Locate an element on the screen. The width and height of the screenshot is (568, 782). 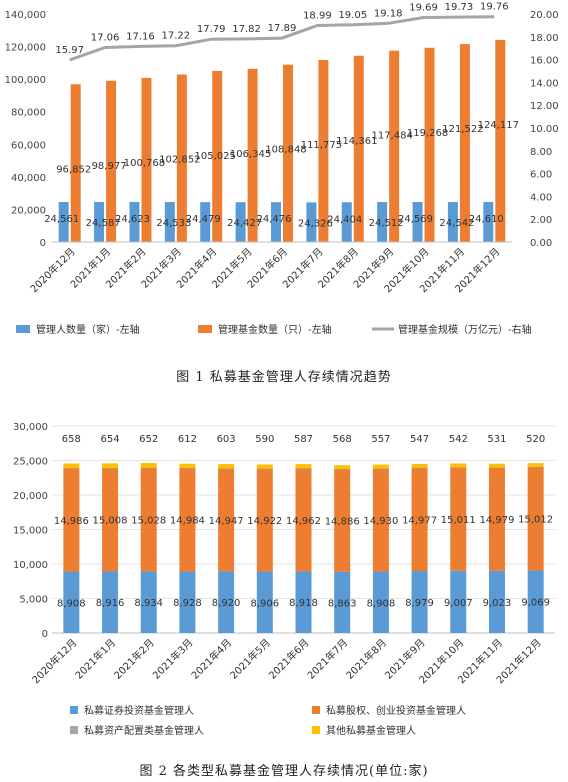
data-label-securities: 8,916 is located at coordinates (110, 603).